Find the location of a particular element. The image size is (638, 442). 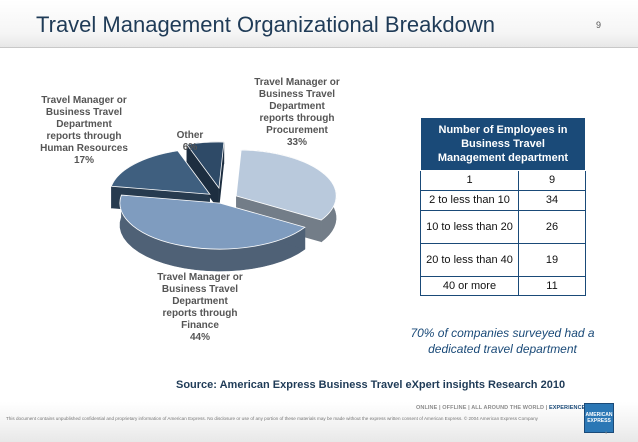

table-row: 10 to less than 20 26 is located at coordinates (503, 227).